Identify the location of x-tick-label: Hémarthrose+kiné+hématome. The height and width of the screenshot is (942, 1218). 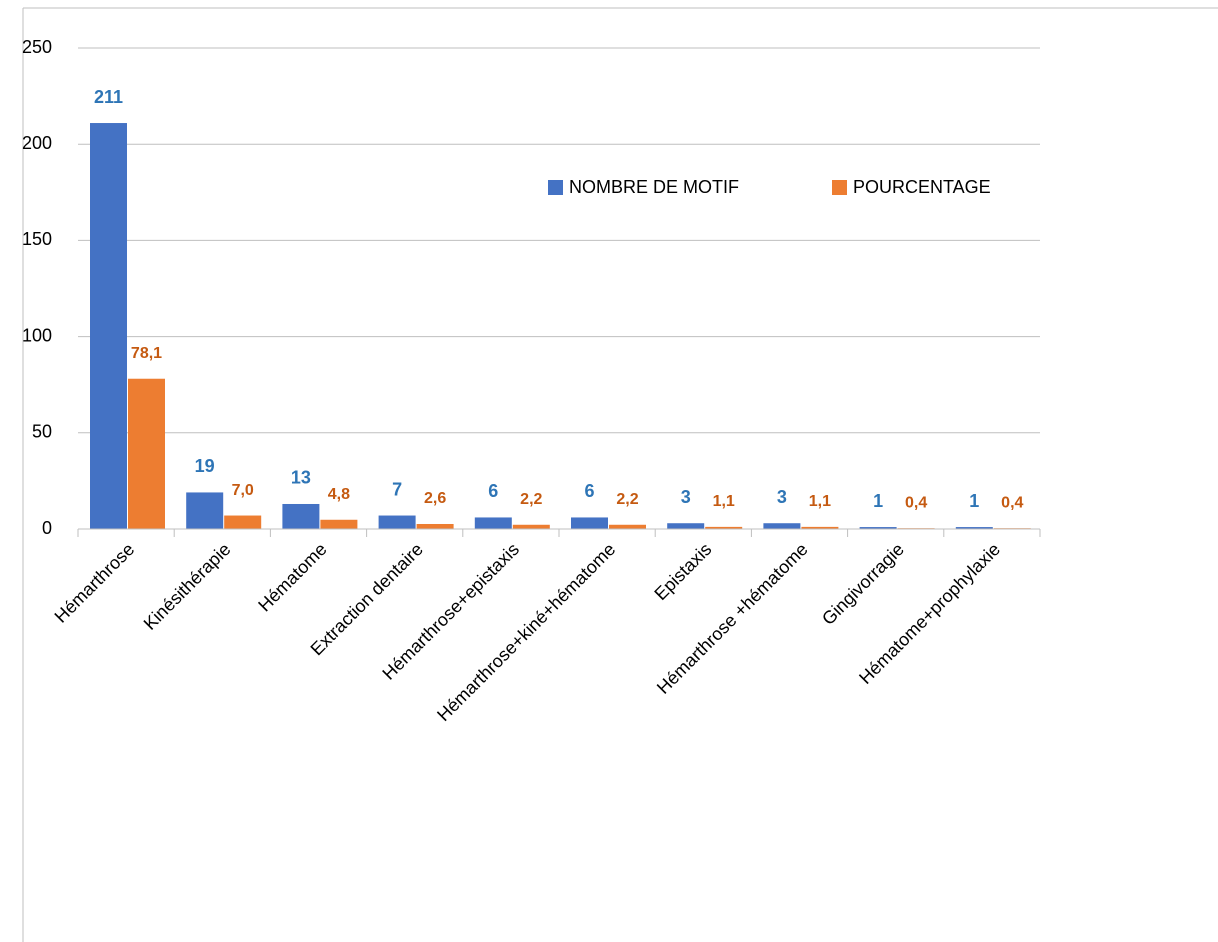
(526, 632).